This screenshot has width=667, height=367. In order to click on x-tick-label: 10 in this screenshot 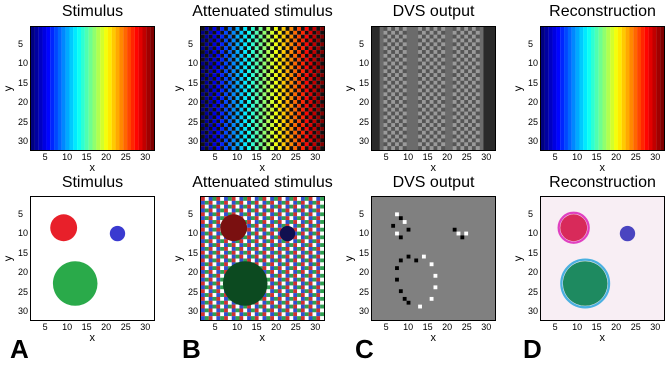, I will do `click(577, 157)`.